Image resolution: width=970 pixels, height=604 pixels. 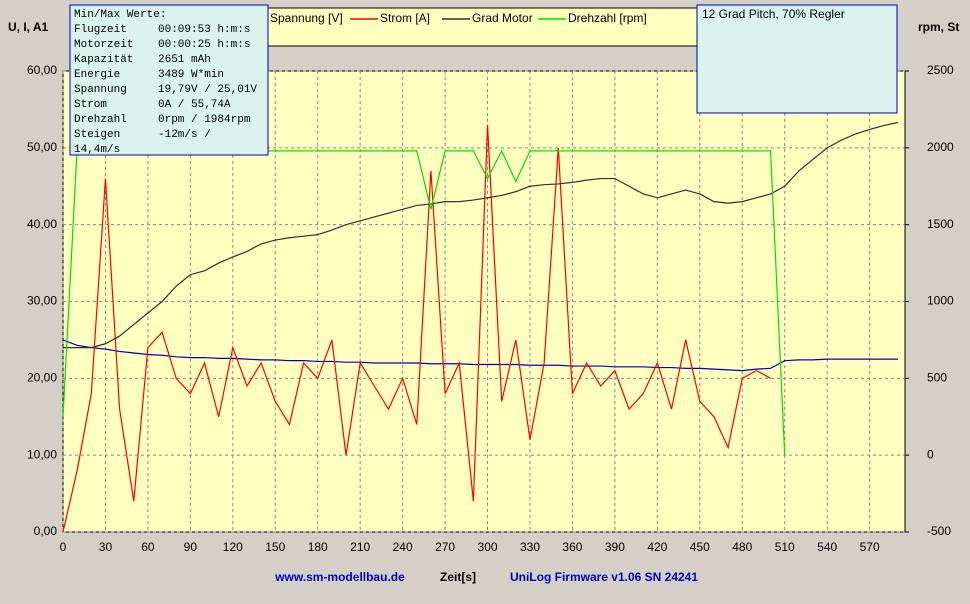 What do you see at coordinates (97, 75) in the screenshot?
I see `info-label: Energie` at bounding box center [97, 75].